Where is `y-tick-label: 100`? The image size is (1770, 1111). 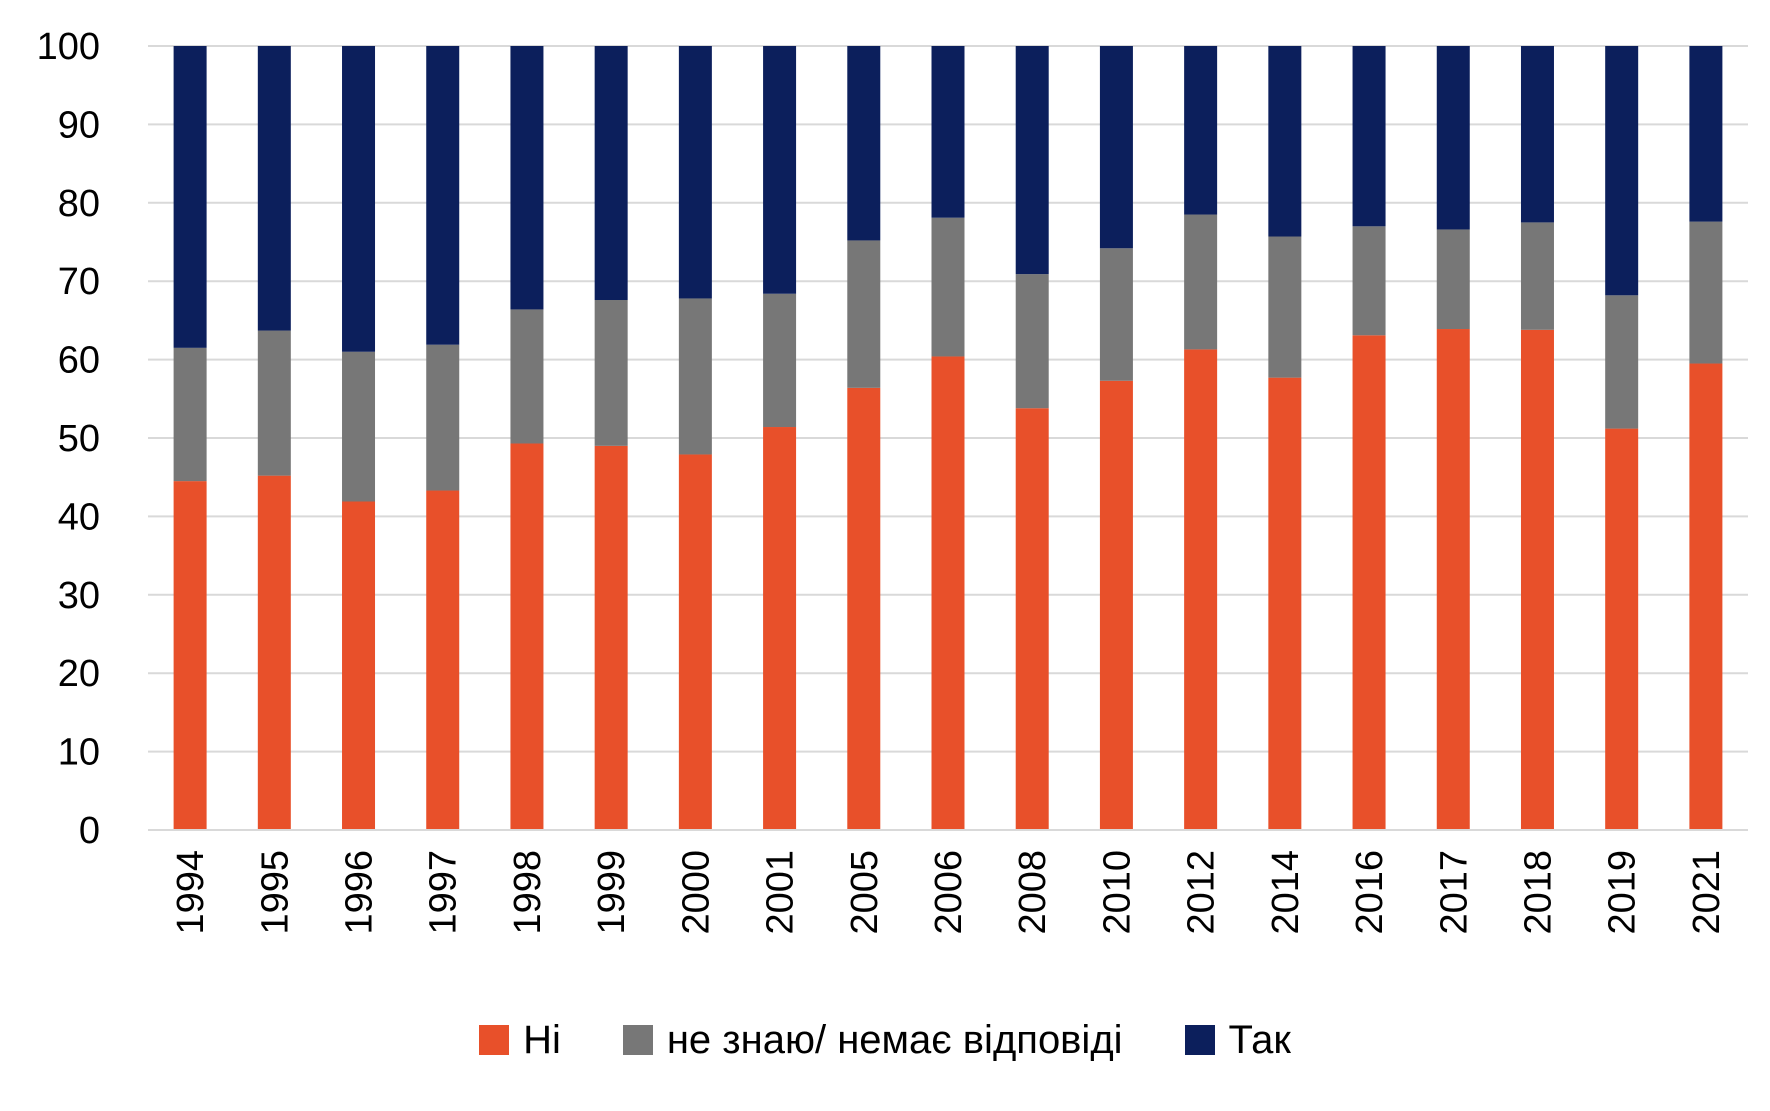 y-tick-label: 100 is located at coordinates (68, 47).